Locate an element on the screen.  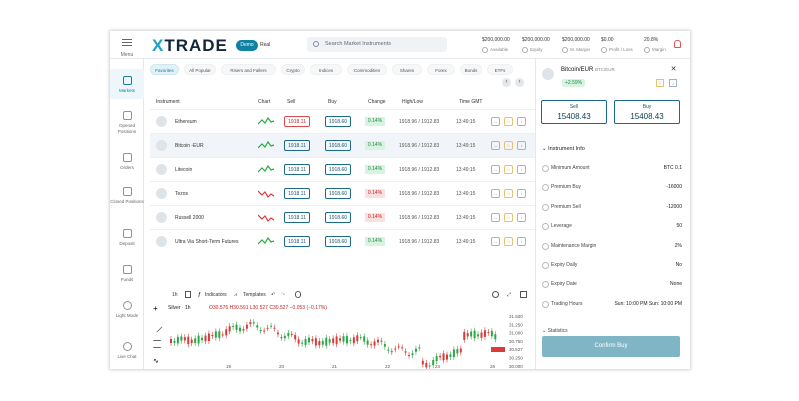
sell-button: Sell 15408.43 is located at coordinates (574, 112).